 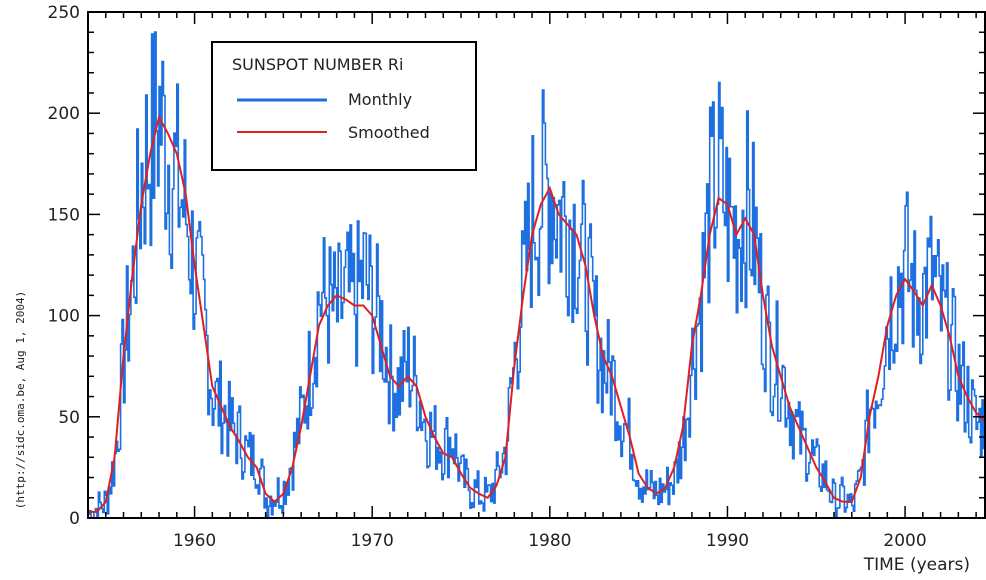 What do you see at coordinates (317, 64) in the screenshot?
I see `legend-title: SUNSPOT NUMBER Ri` at bounding box center [317, 64].